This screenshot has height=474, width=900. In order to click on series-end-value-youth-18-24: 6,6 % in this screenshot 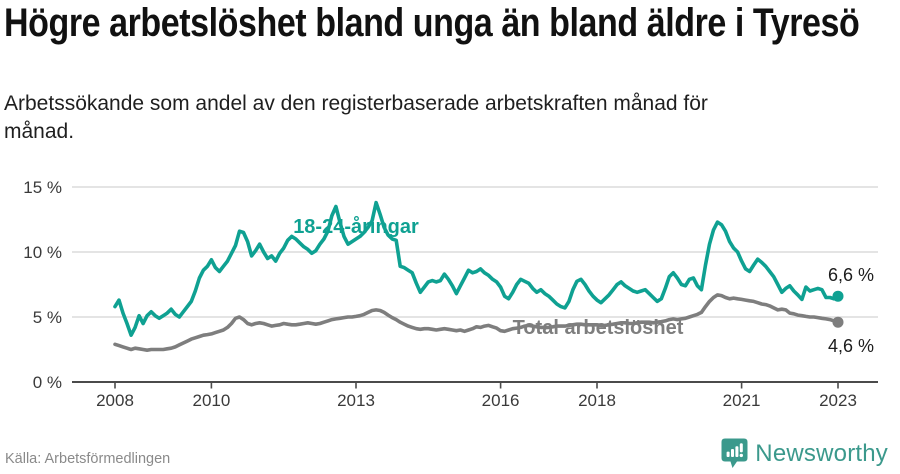, I will do `click(851, 275)`.